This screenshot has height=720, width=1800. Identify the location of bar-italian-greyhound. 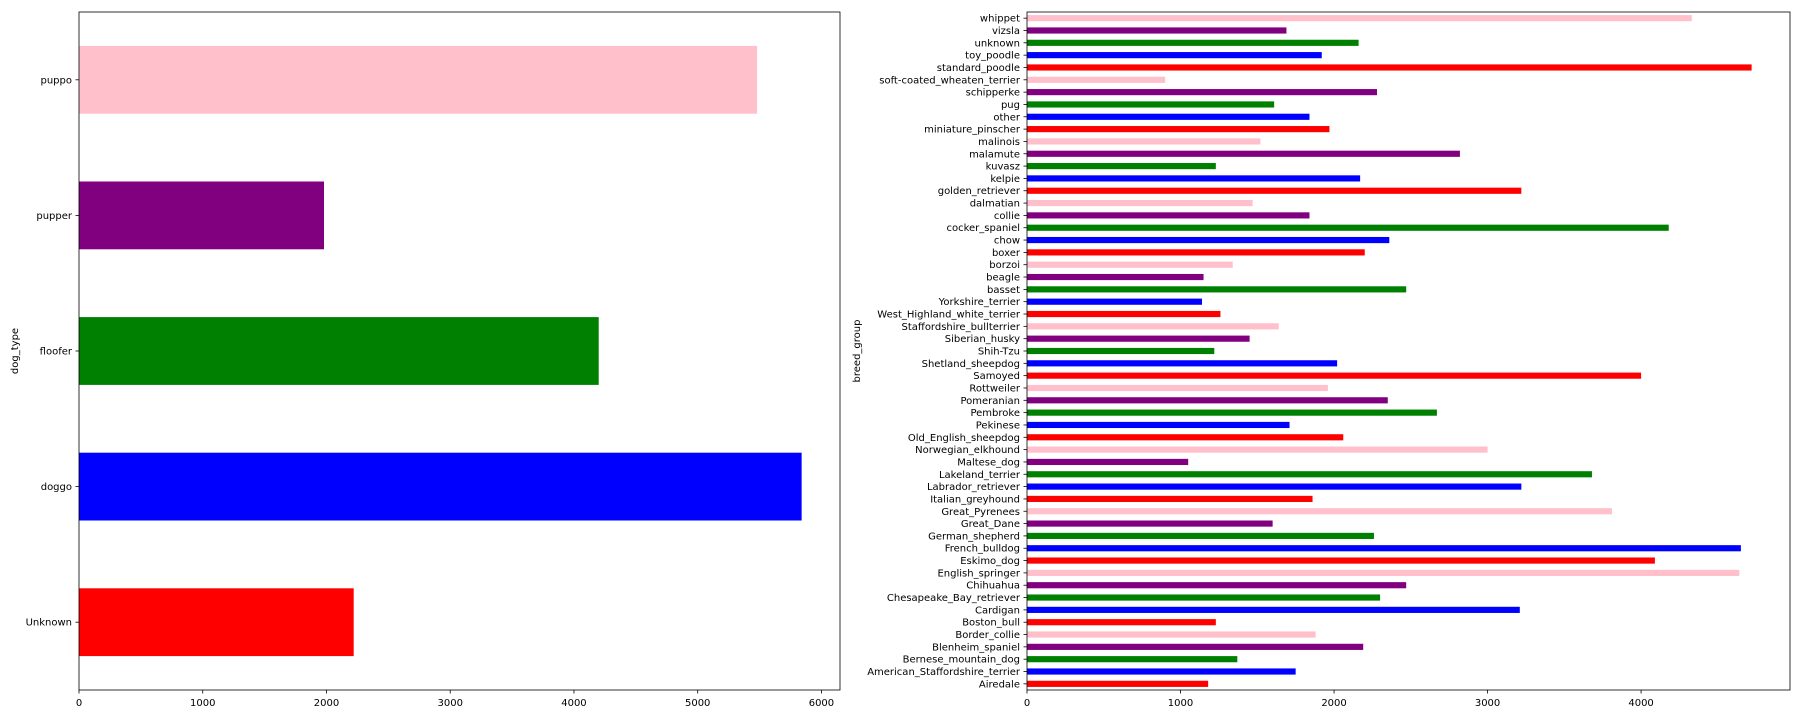
(1170, 499).